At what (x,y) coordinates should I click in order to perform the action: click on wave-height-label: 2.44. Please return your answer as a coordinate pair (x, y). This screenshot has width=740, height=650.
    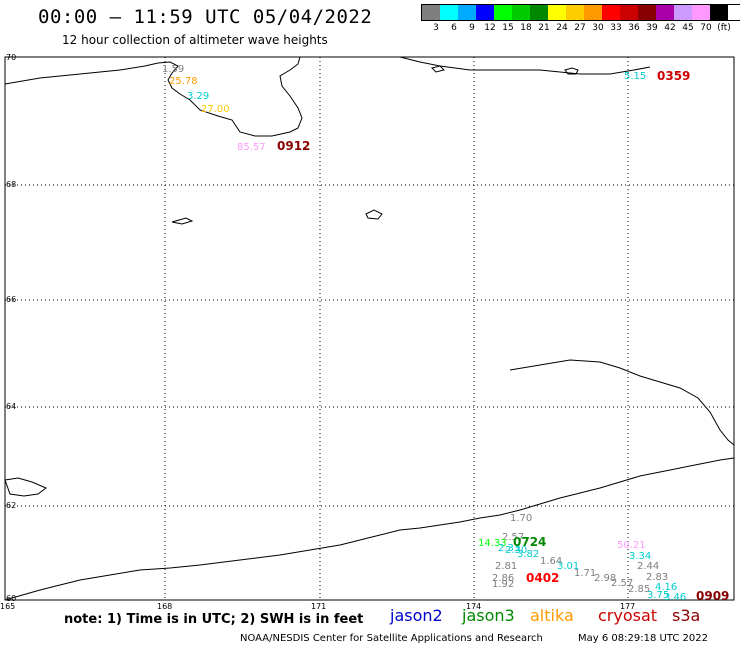
    Looking at the image, I should click on (648, 566).